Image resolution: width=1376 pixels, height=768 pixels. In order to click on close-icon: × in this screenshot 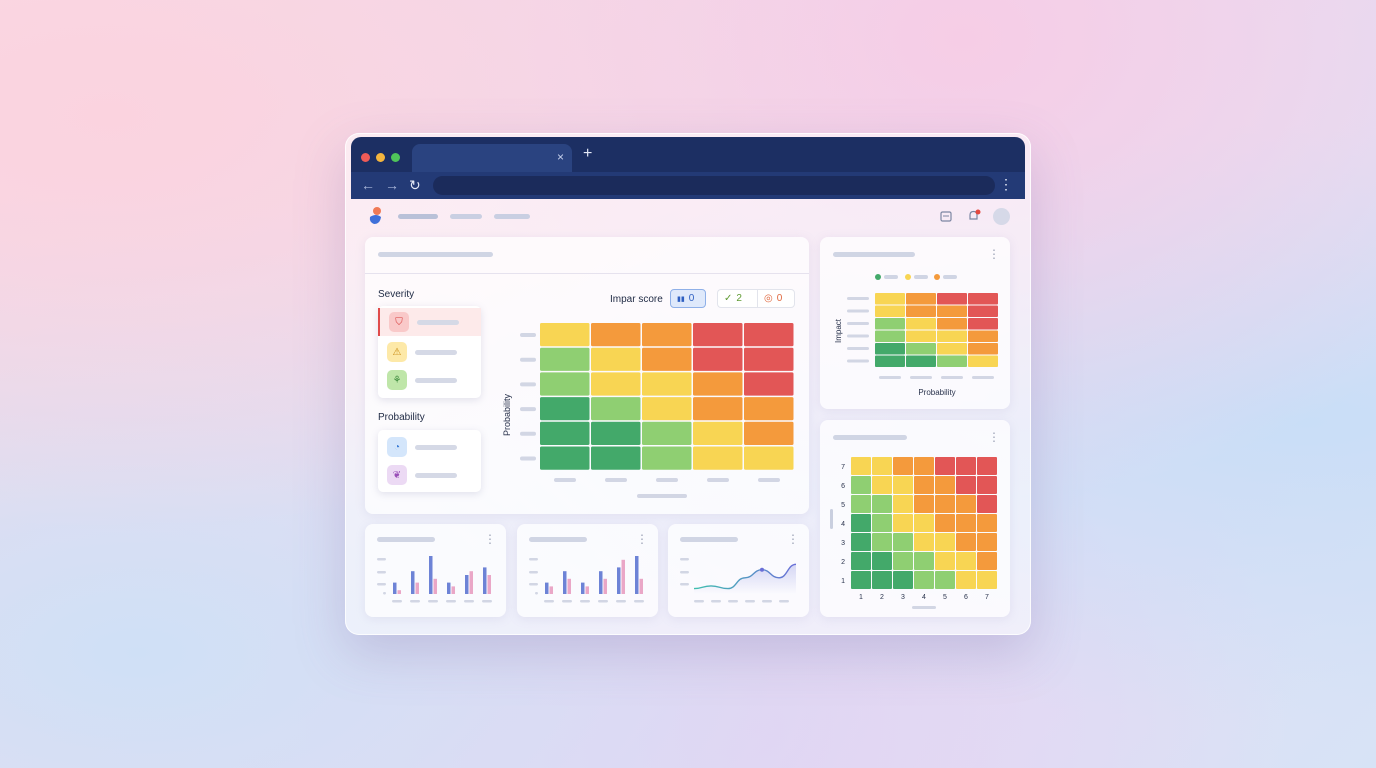, I will do `click(560, 157)`.